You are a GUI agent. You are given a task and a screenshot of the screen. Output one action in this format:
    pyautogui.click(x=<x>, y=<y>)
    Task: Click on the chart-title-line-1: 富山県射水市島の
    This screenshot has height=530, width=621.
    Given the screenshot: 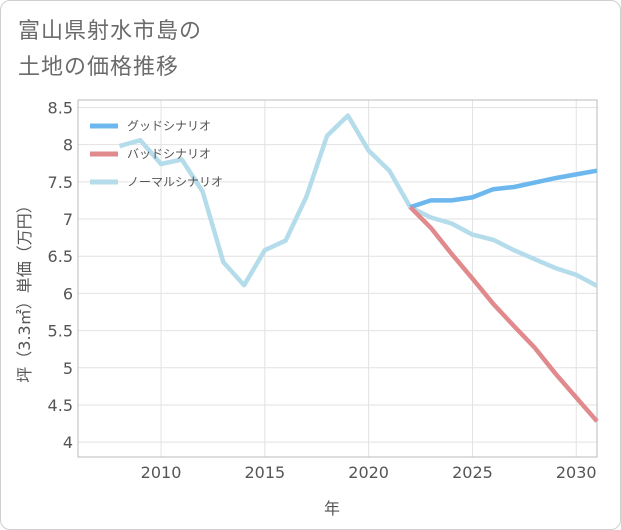 What is the action you would take?
    pyautogui.click(x=110, y=31)
    